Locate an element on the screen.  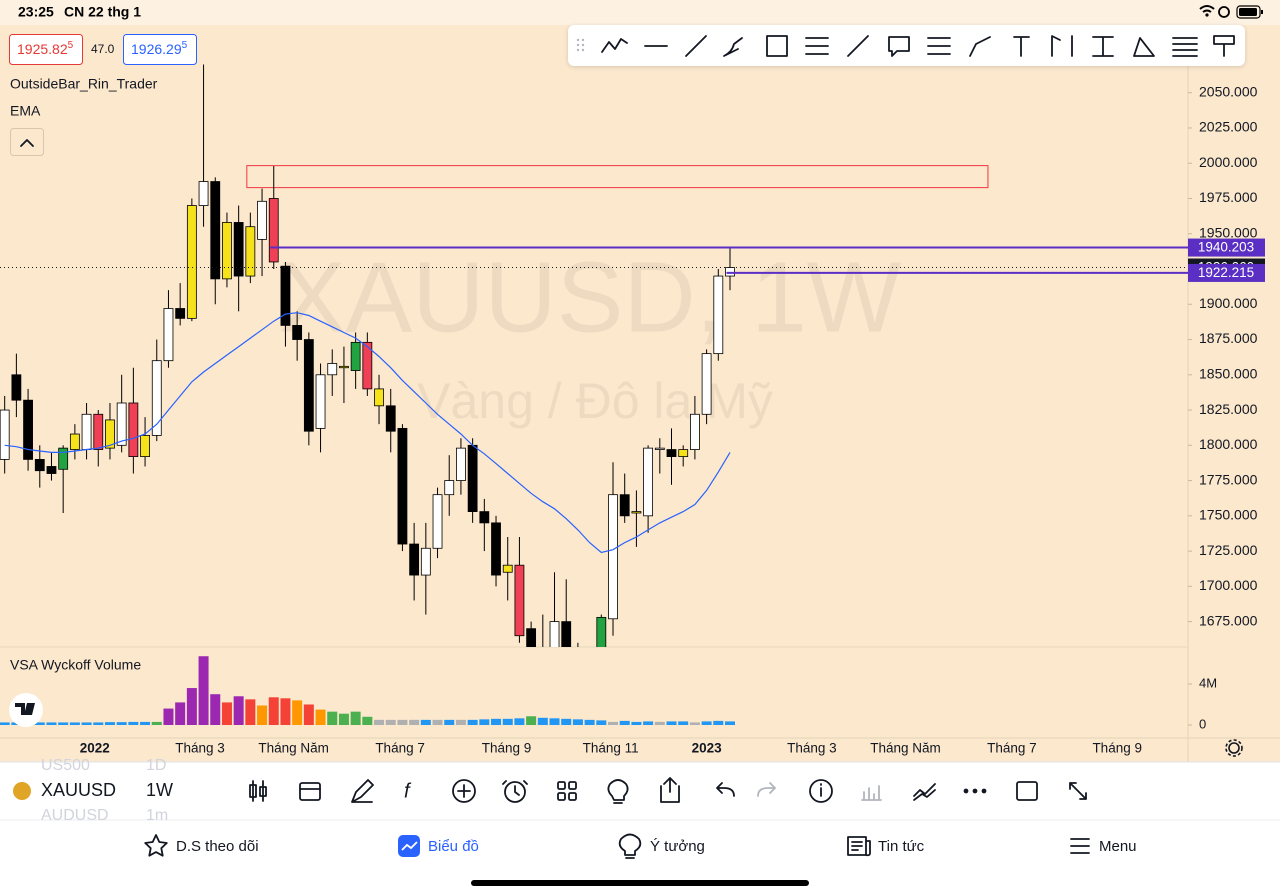
y-tick-label: 2025.000 is located at coordinates (1228, 127).